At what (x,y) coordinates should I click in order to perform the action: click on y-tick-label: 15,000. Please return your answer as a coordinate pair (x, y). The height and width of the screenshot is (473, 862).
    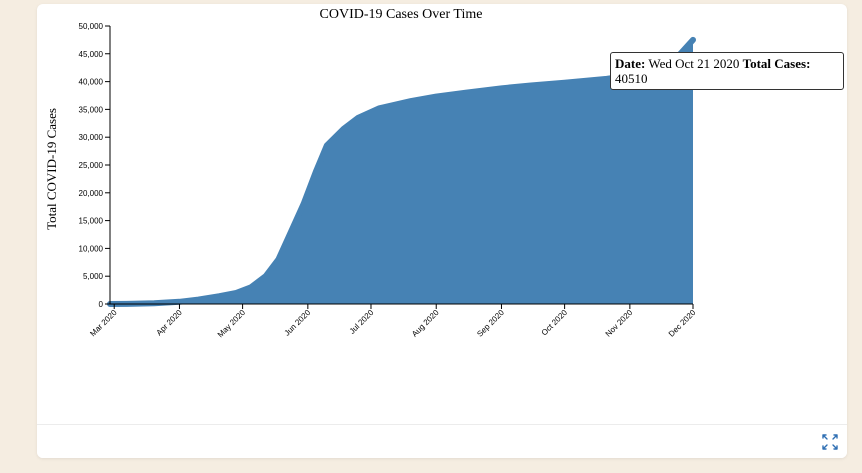
    Looking at the image, I should click on (91, 221).